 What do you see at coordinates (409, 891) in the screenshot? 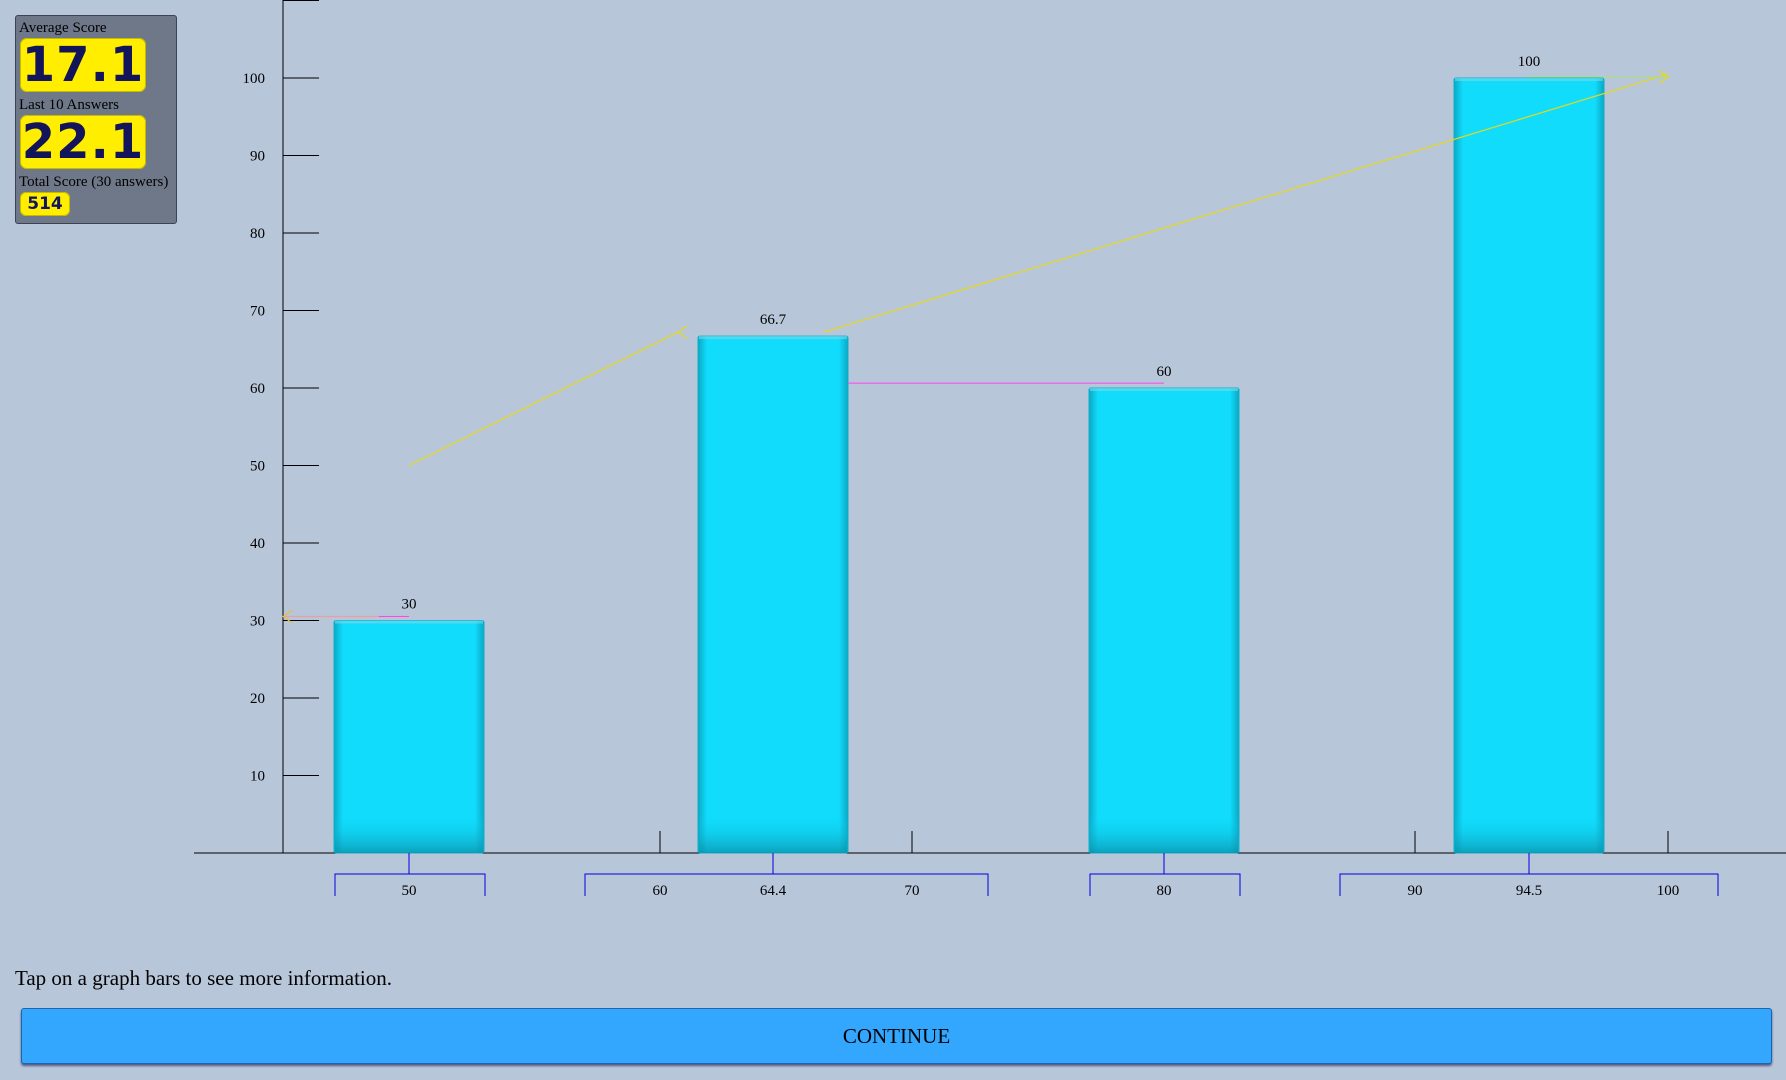
I see `x-tick-label: 50` at bounding box center [409, 891].